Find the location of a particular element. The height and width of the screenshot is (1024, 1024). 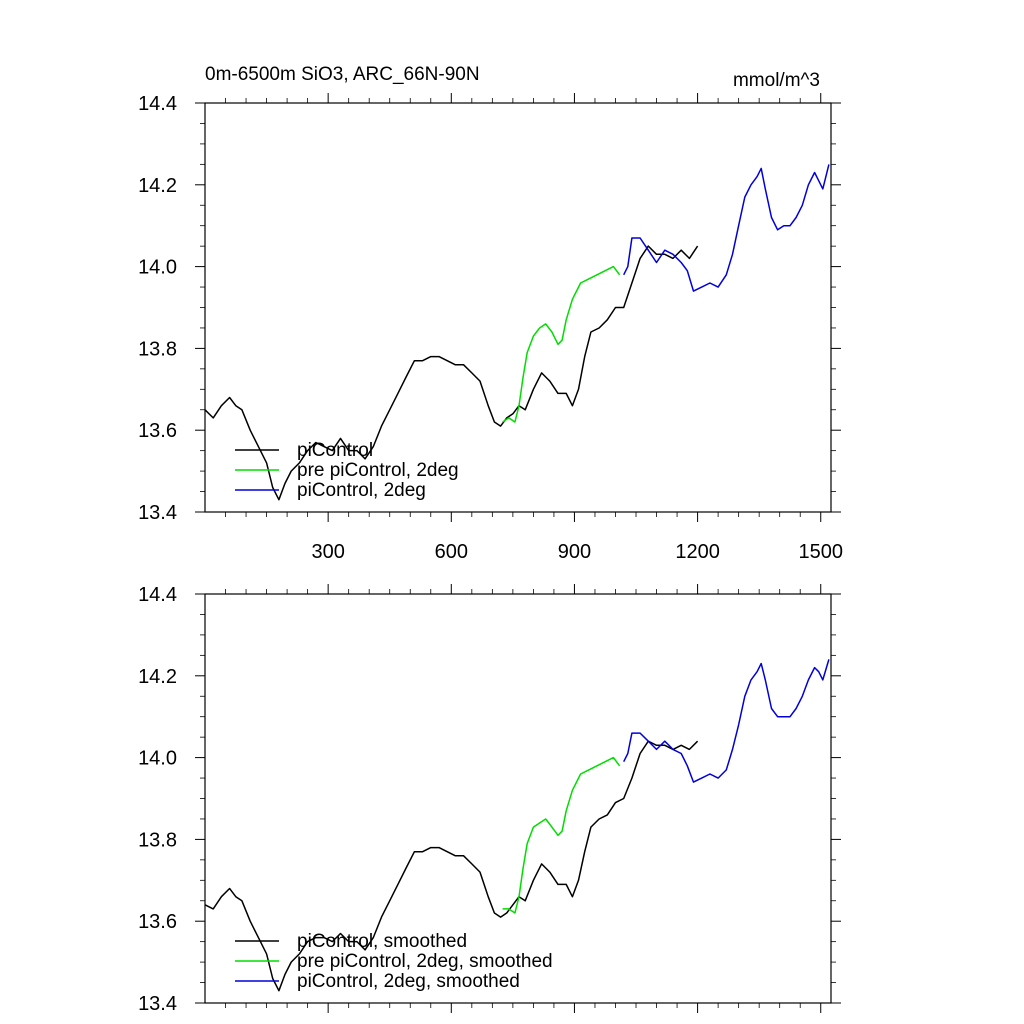

series-line-picontrol-2deg is located at coordinates (726, 228).